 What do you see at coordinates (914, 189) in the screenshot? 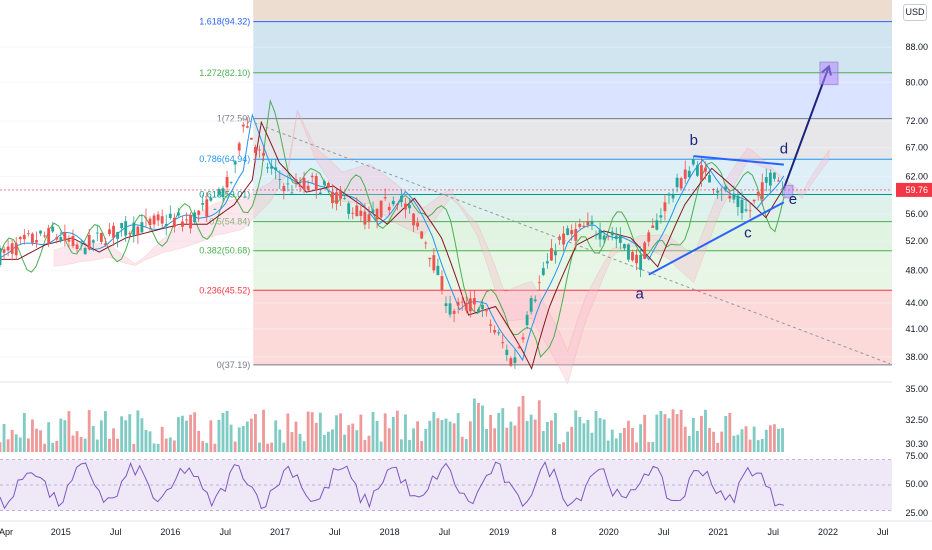
I see `last-price-badge` at bounding box center [914, 189].